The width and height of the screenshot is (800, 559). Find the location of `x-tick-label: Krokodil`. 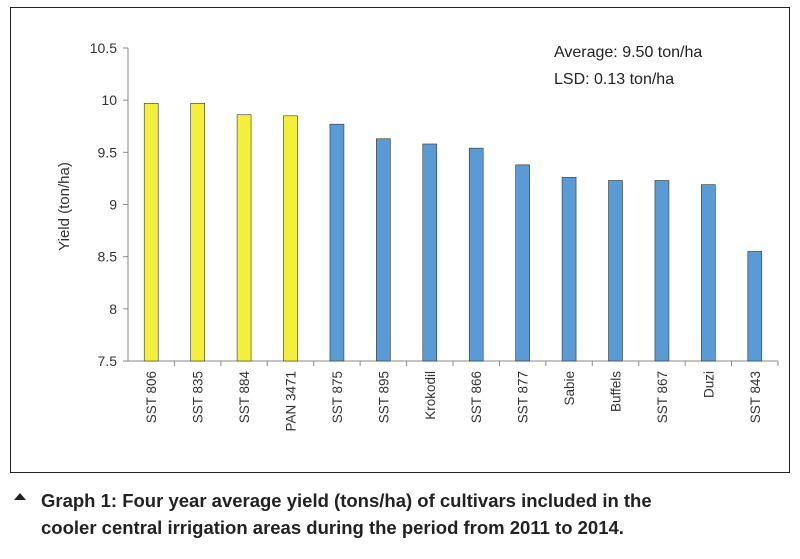

x-tick-label: Krokodil is located at coordinates (430, 395).